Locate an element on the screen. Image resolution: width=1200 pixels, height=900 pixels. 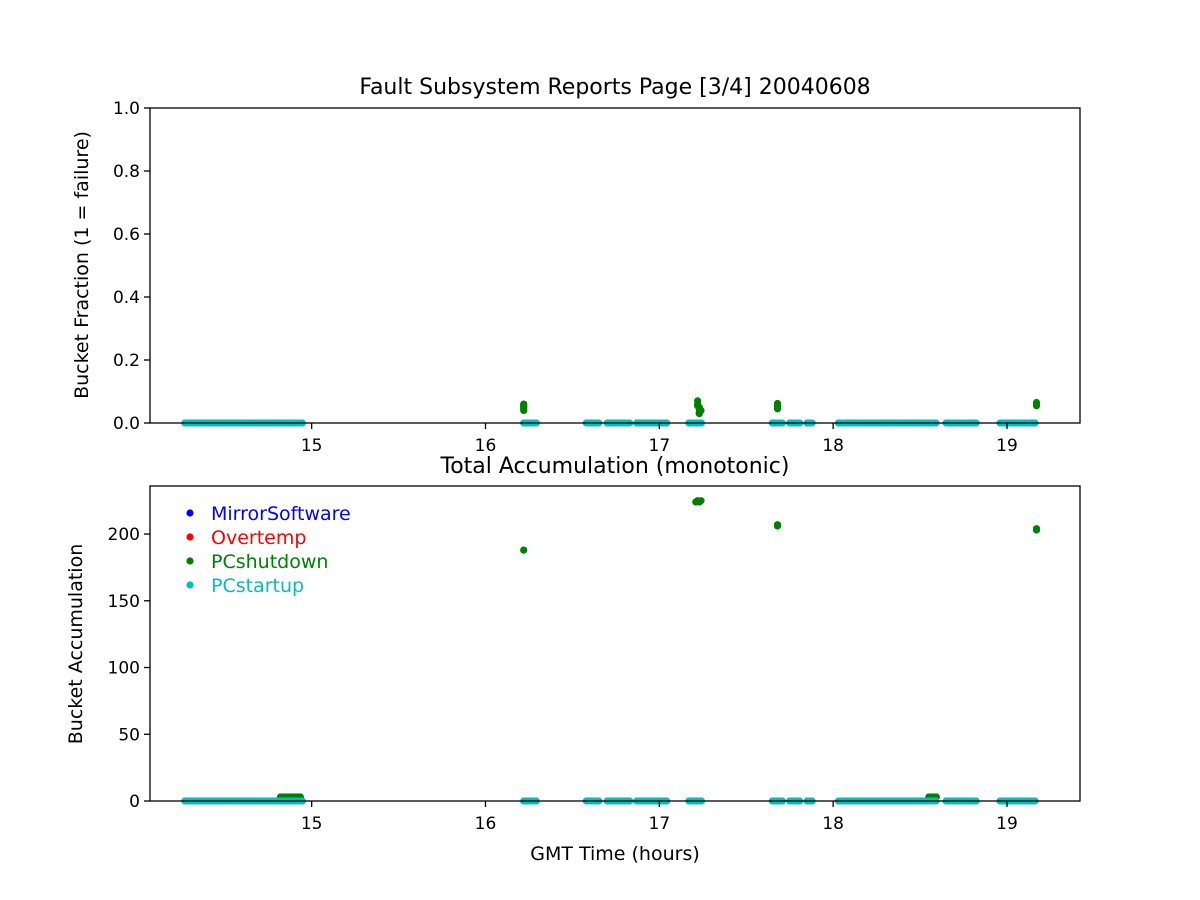
fraction-x-ticks: 15 16 17 18 19 is located at coordinates (659, 439).